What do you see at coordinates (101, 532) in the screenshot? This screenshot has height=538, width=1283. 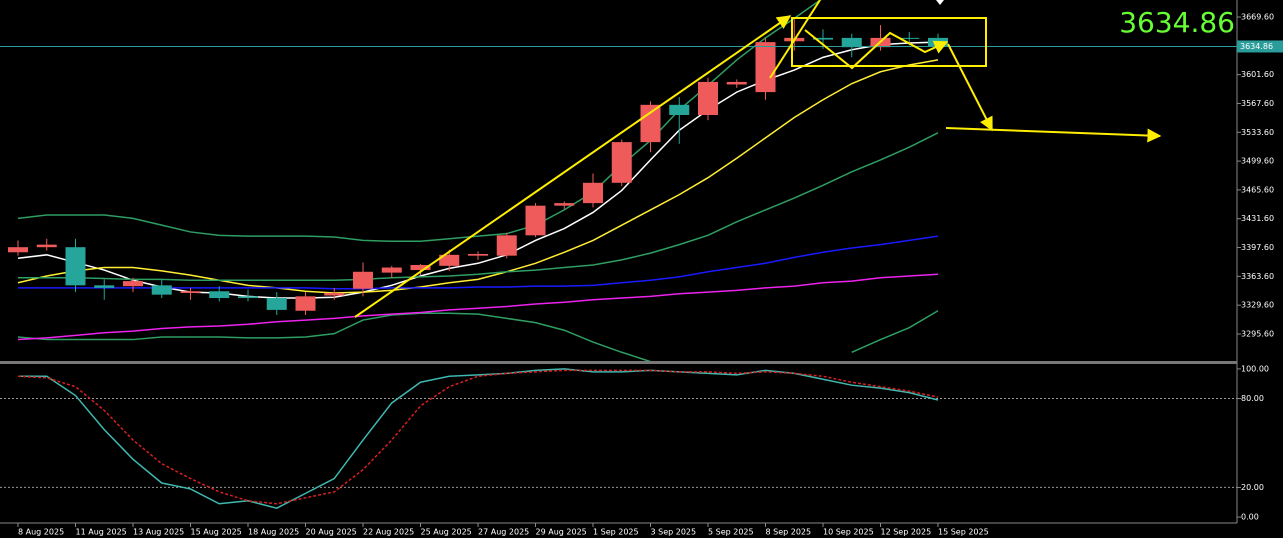 I see `x-tick-label: 11 Aug 2025` at bounding box center [101, 532].